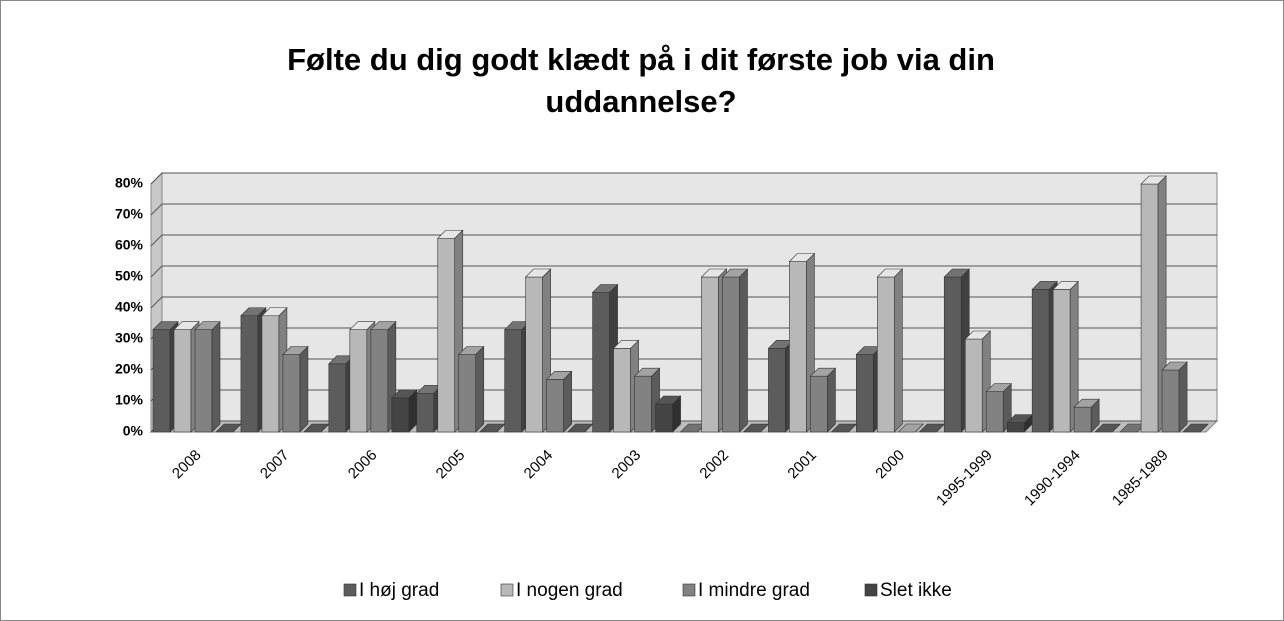 The image size is (1284, 621). Describe the element at coordinates (964, 478) in the screenshot. I see `x-tick-label: 1995-1999` at that location.